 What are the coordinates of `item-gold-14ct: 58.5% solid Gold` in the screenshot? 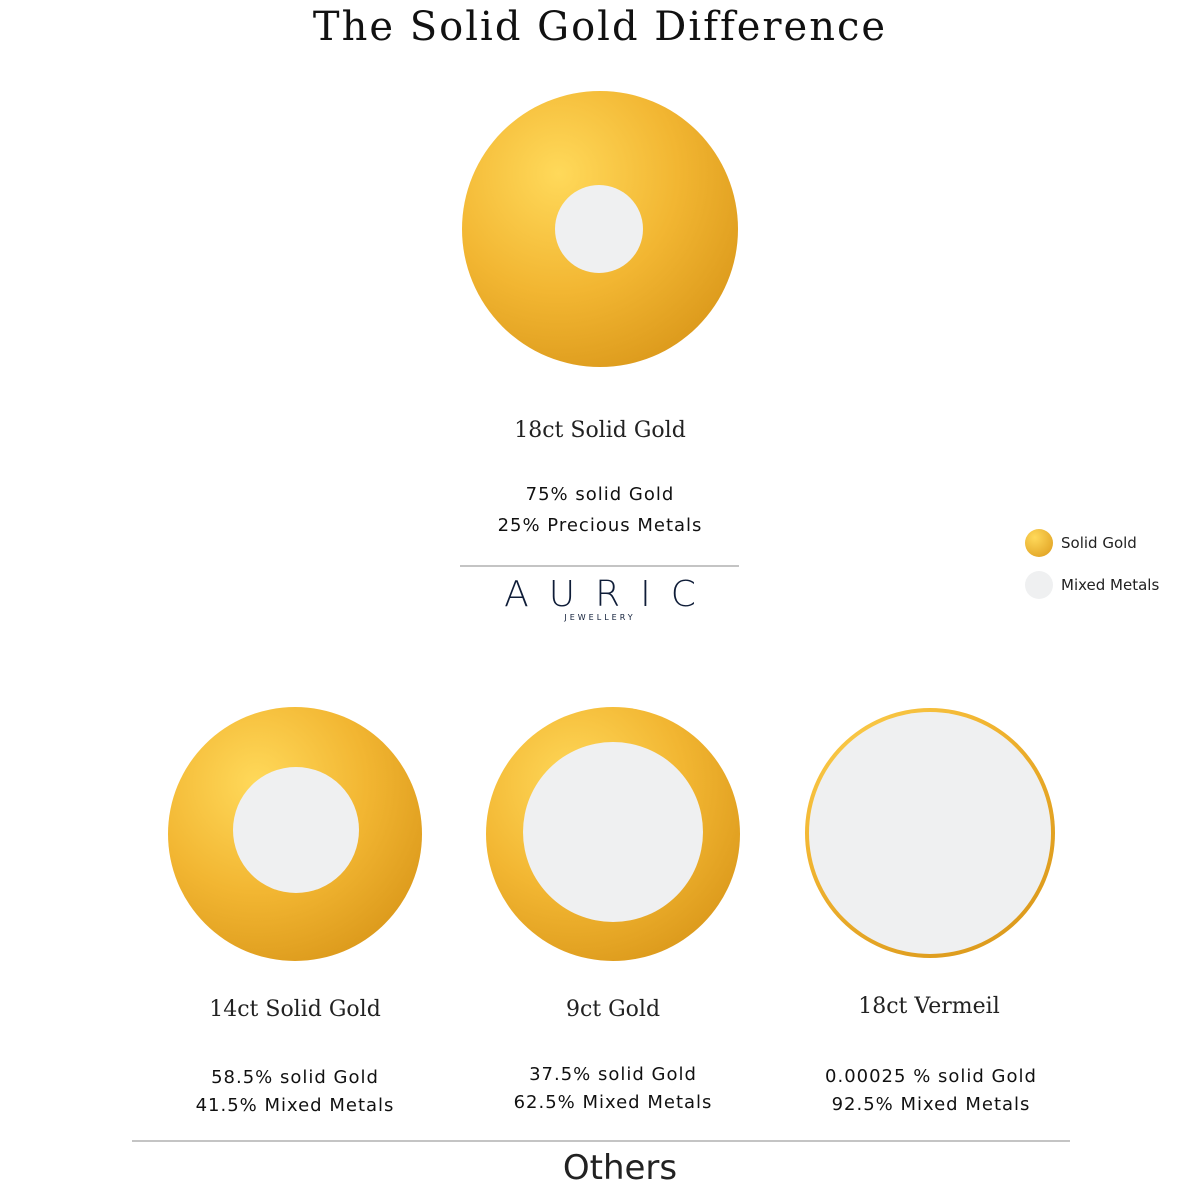 It's located at (295, 1077).